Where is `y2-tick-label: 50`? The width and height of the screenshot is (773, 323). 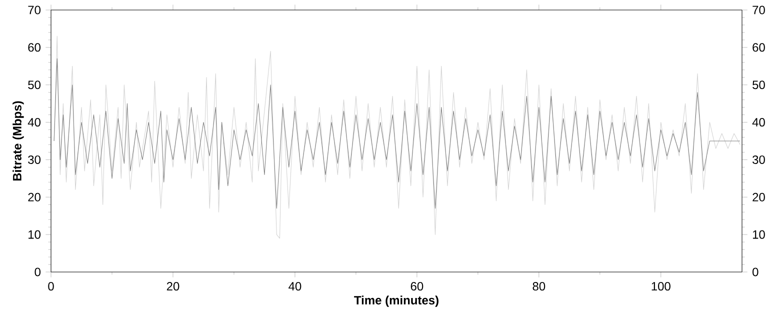
y2-tick-label: 50 is located at coordinates (758, 85).